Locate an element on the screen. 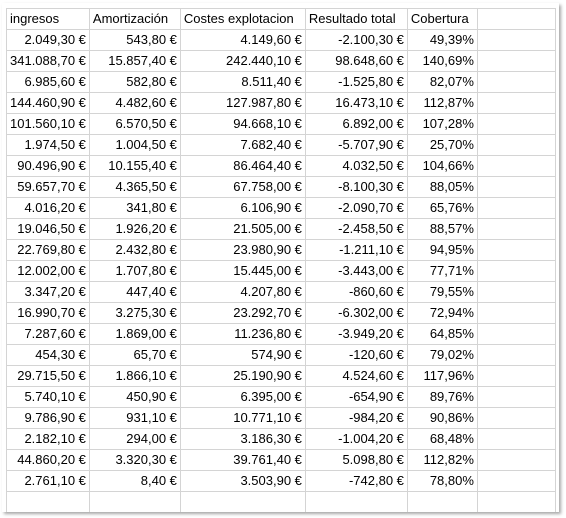 This screenshot has height=518, width=566. cell-amortizacion: 341,80 € is located at coordinates (134, 208).